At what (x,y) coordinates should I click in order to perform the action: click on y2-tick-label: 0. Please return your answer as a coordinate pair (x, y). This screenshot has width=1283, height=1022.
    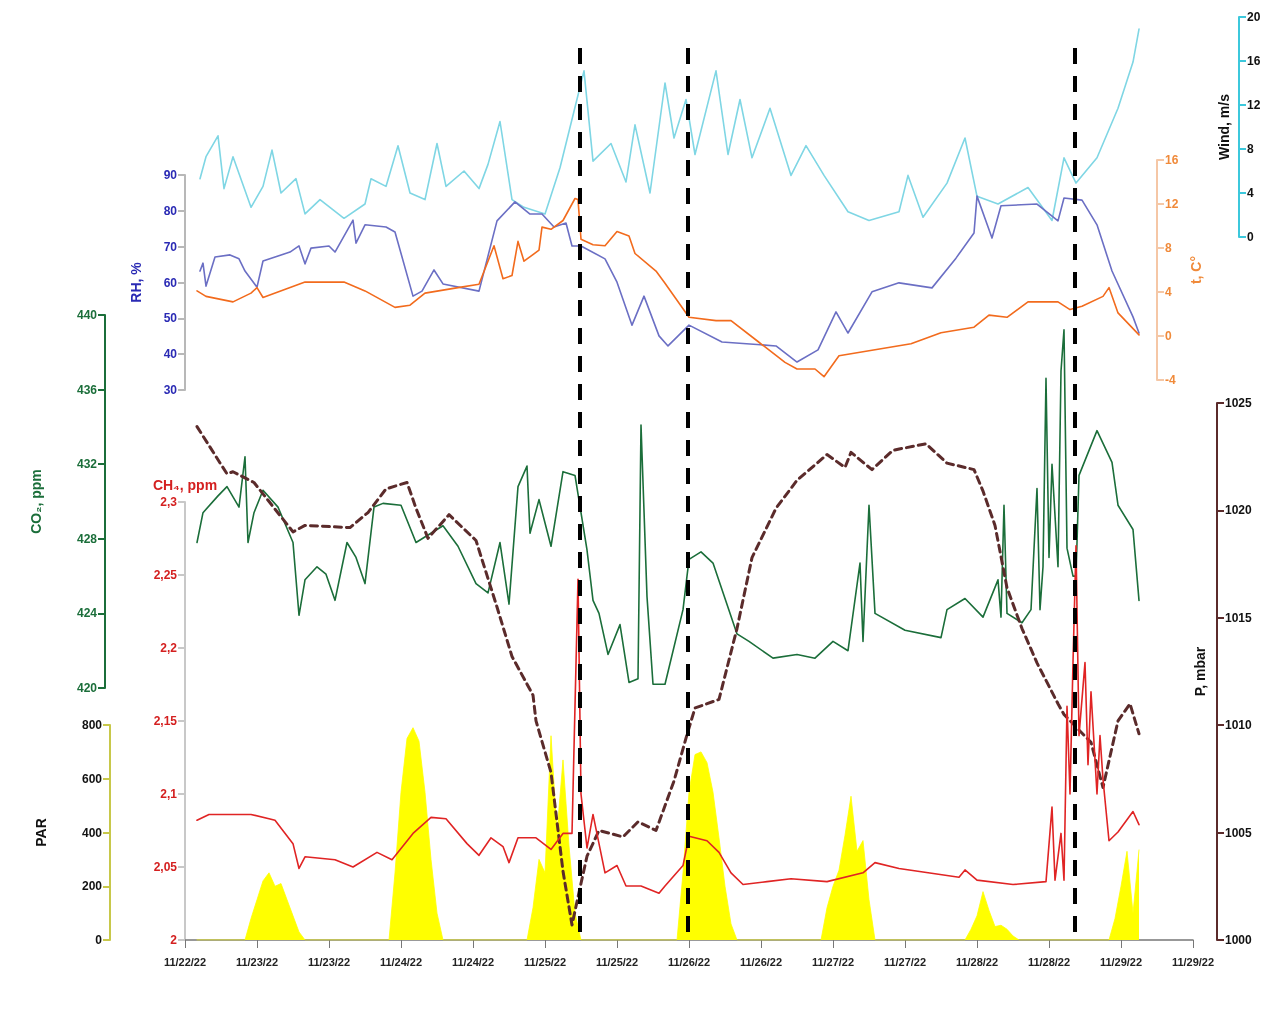
    Looking at the image, I should click on (1168, 336).